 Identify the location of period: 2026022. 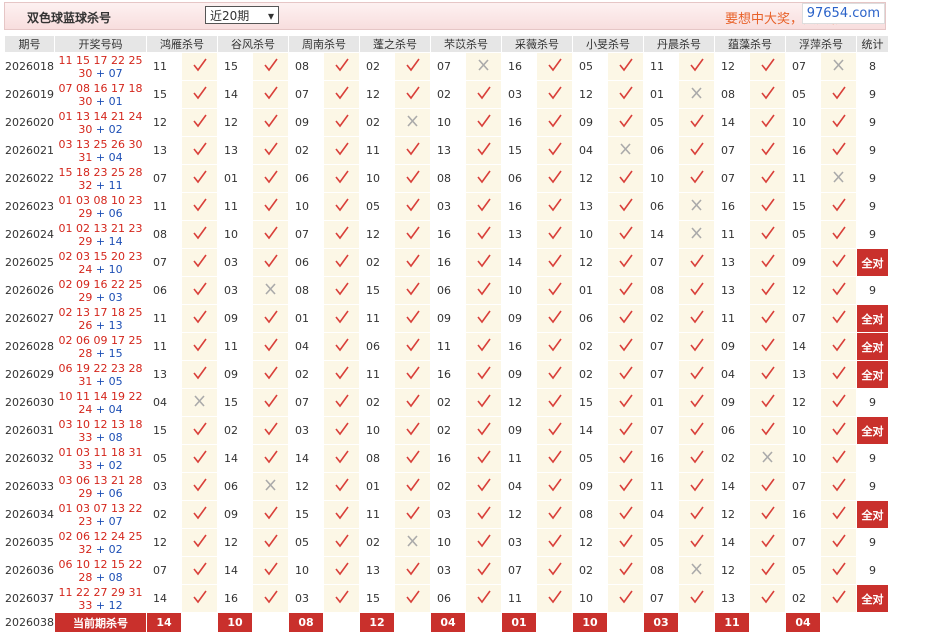
(29, 178).